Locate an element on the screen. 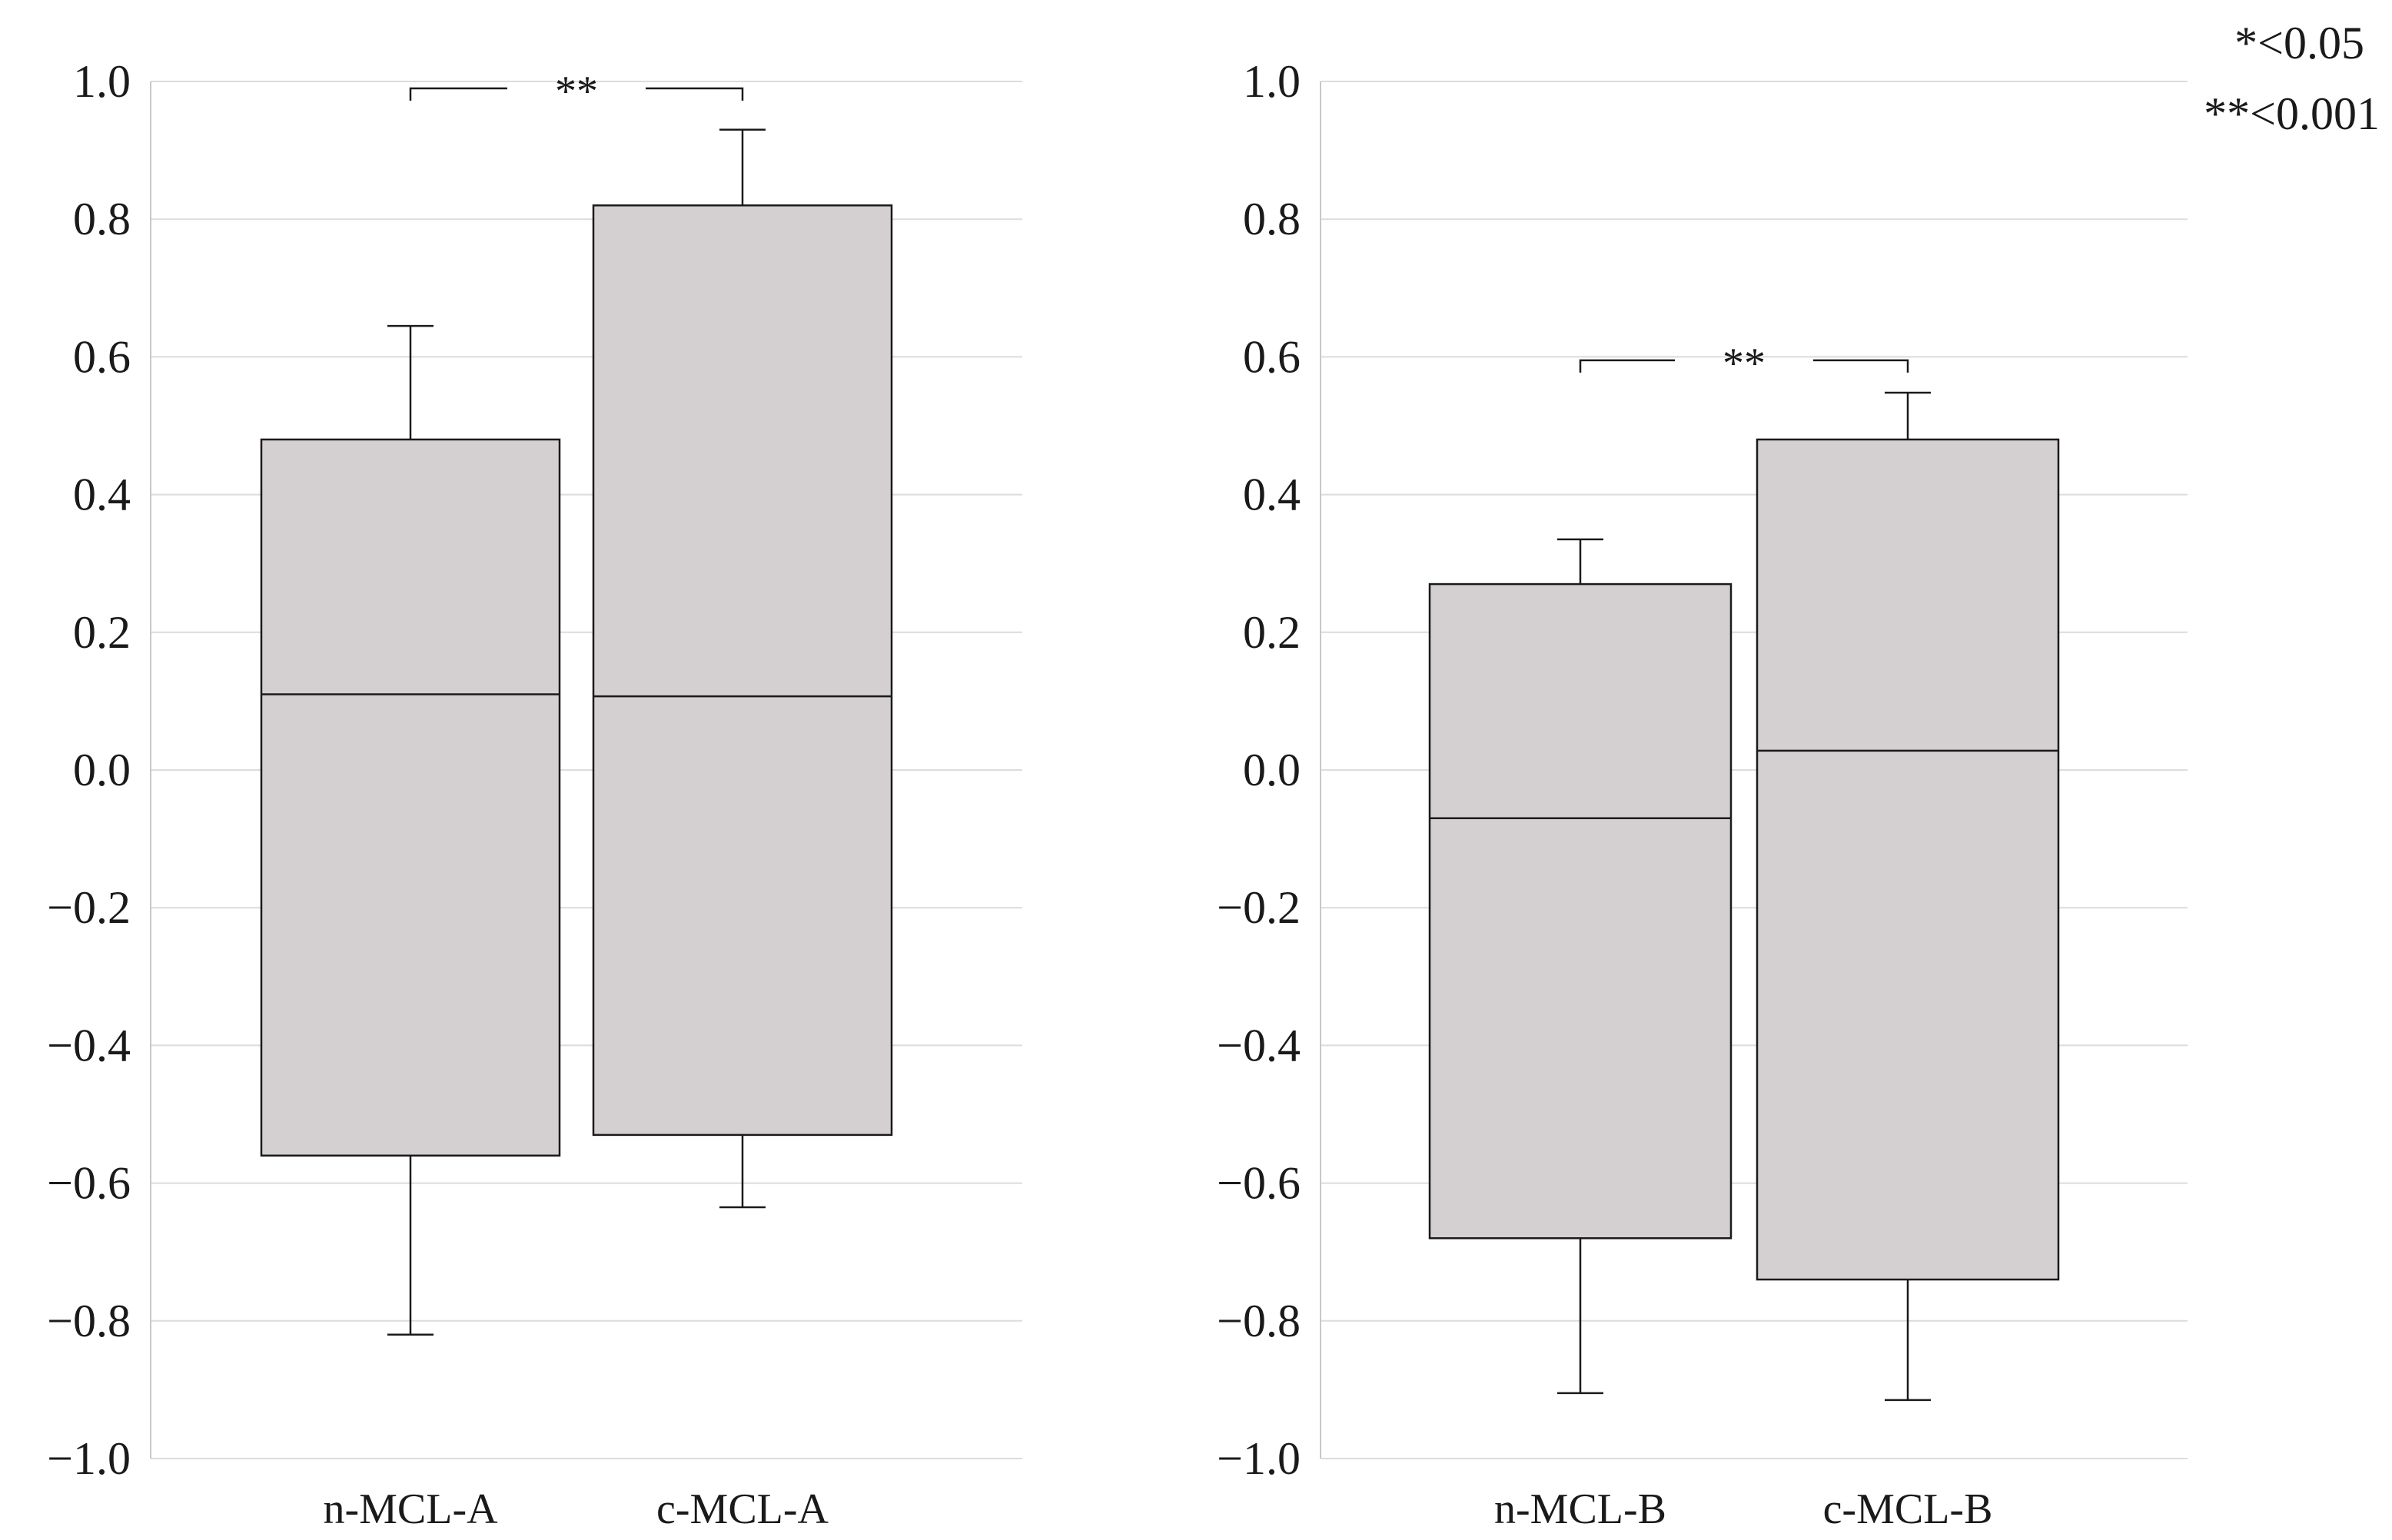  category-label: c-MCL-A is located at coordinates (743, 1509).